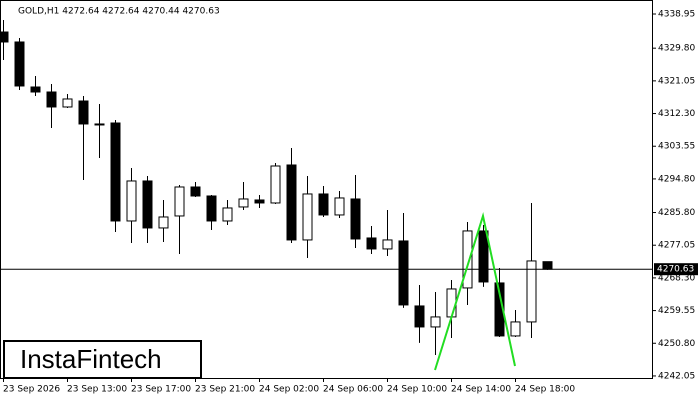 This screenshot has width=700, height=400. What do you see at coordinates (676, 213) in the screenshot?
I see `y-tick-label: 4285.80` at bounding box center [676, 213].